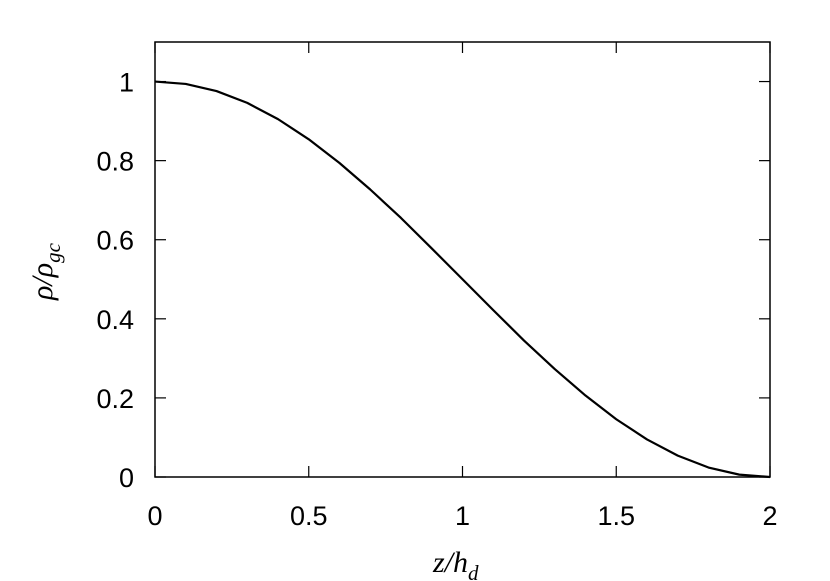 This screenshot has height=581, width=830. What do you see at coordinates (126, 478) in the screenshot?
I see `y-tick-label: 0` at bounding box center [126, 478].